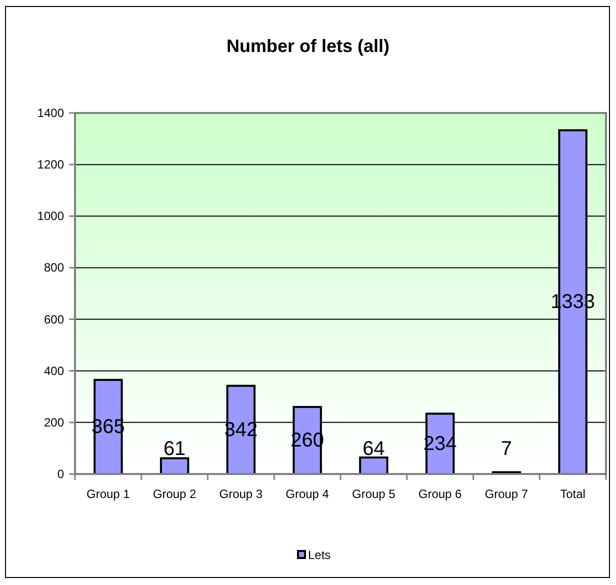 The height and width of the screenshot is (585, 616). I want to click on y-tick-label: 400, so click(54, 371).